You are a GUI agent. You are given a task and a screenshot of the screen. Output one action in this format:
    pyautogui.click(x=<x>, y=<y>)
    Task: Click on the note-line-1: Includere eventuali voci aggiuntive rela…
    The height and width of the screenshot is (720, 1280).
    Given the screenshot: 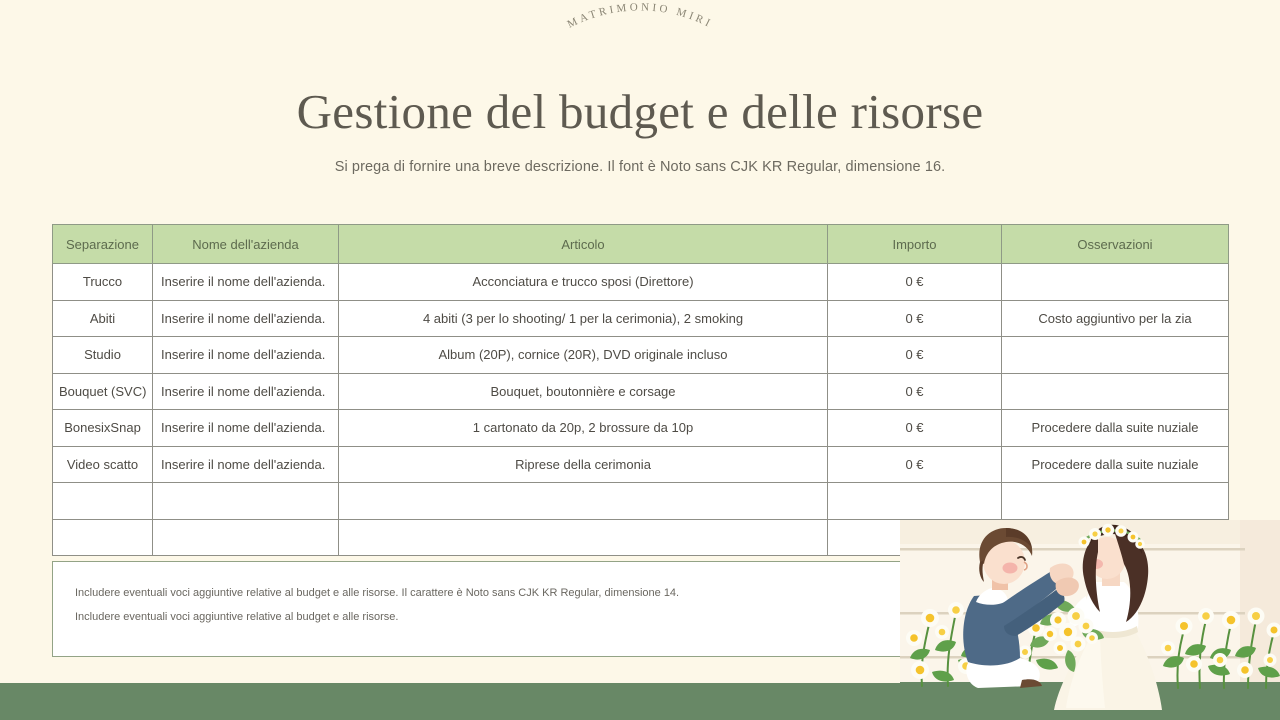 What is the action you would take?
    pyautogui.click(x=377, y=593)
    